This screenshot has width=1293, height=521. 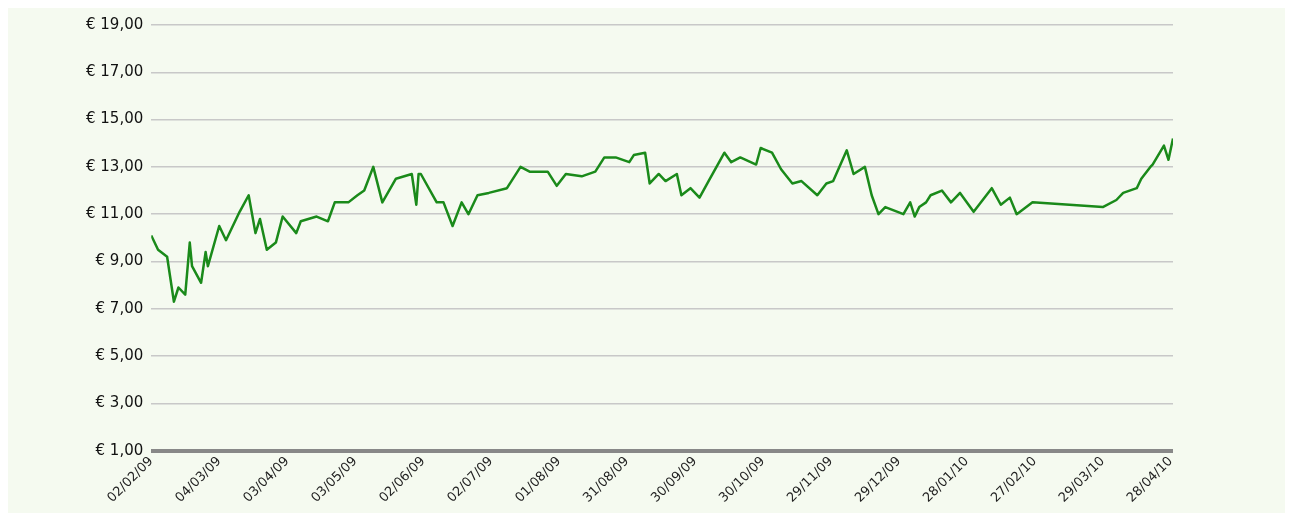 What do you see at coordinates (114, 71) in the screenshot?
I see `y-tick-label: € 17,00` at bounding box center [114, 71].